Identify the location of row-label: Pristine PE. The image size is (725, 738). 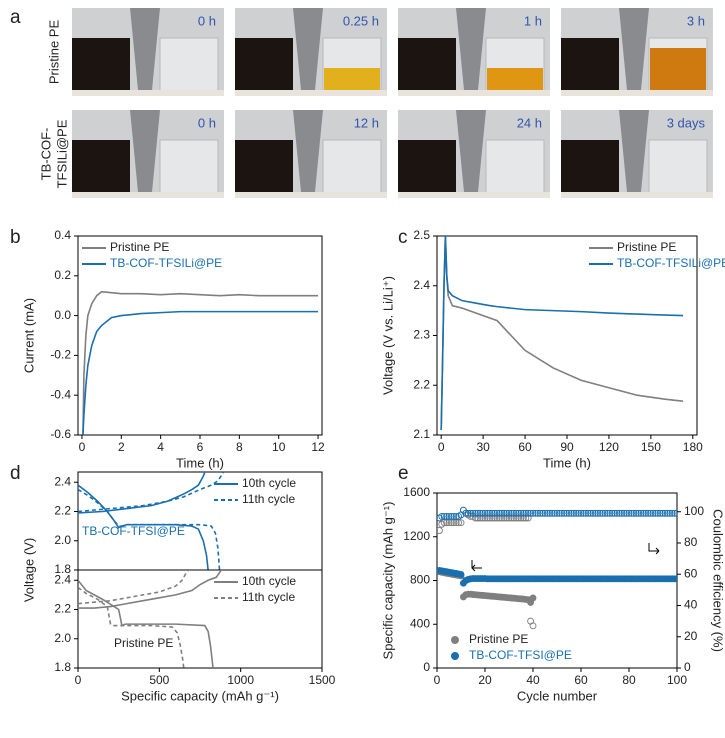
(53, 52).